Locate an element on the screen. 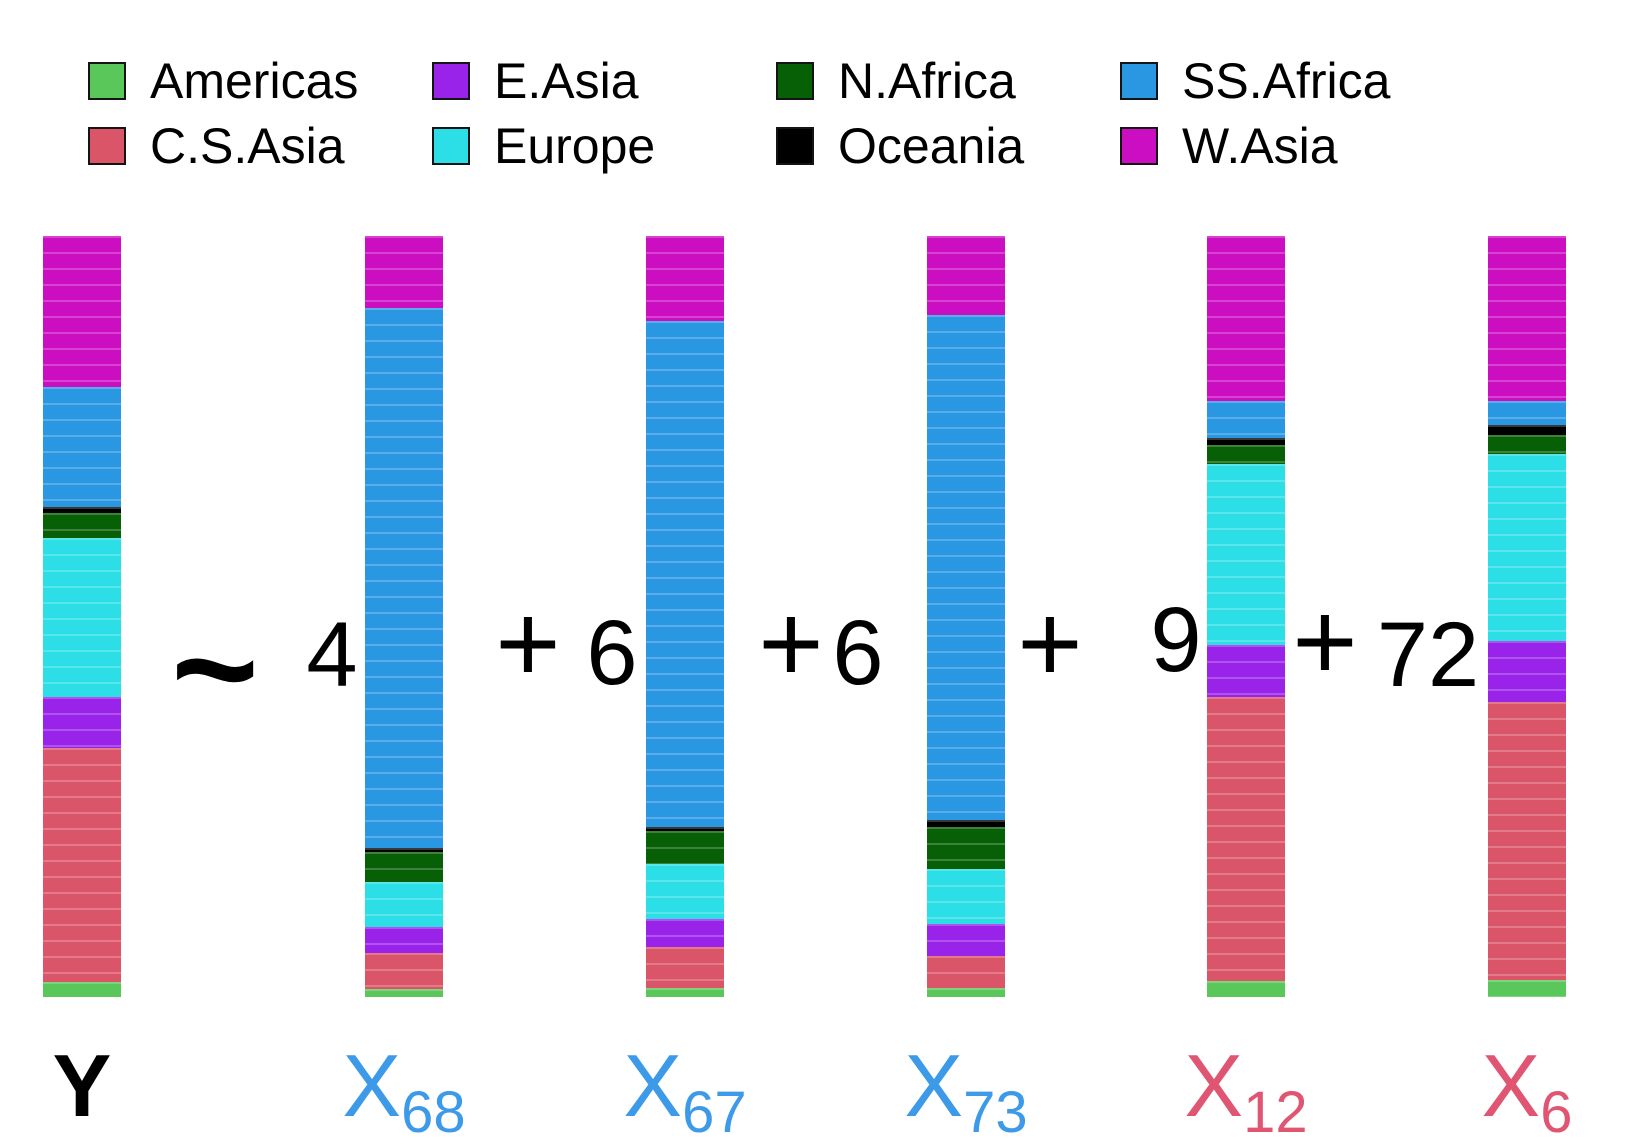 This screenshot has width=1646, height=1144. segment-x73-w-asia is located at coordinates (966, 276).